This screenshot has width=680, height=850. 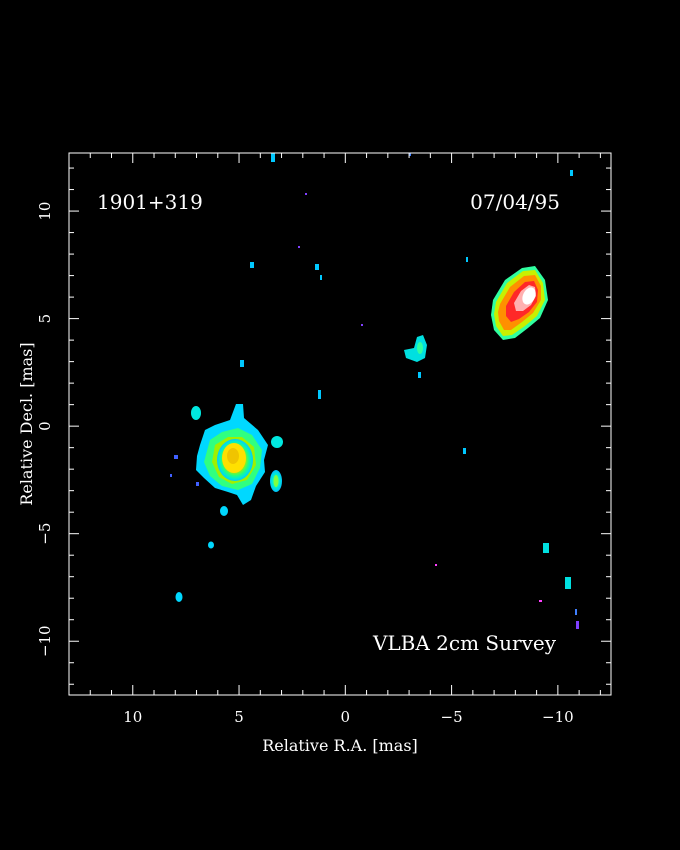 I want to click on y-tick-label: 5, so click(x=45, y=319).